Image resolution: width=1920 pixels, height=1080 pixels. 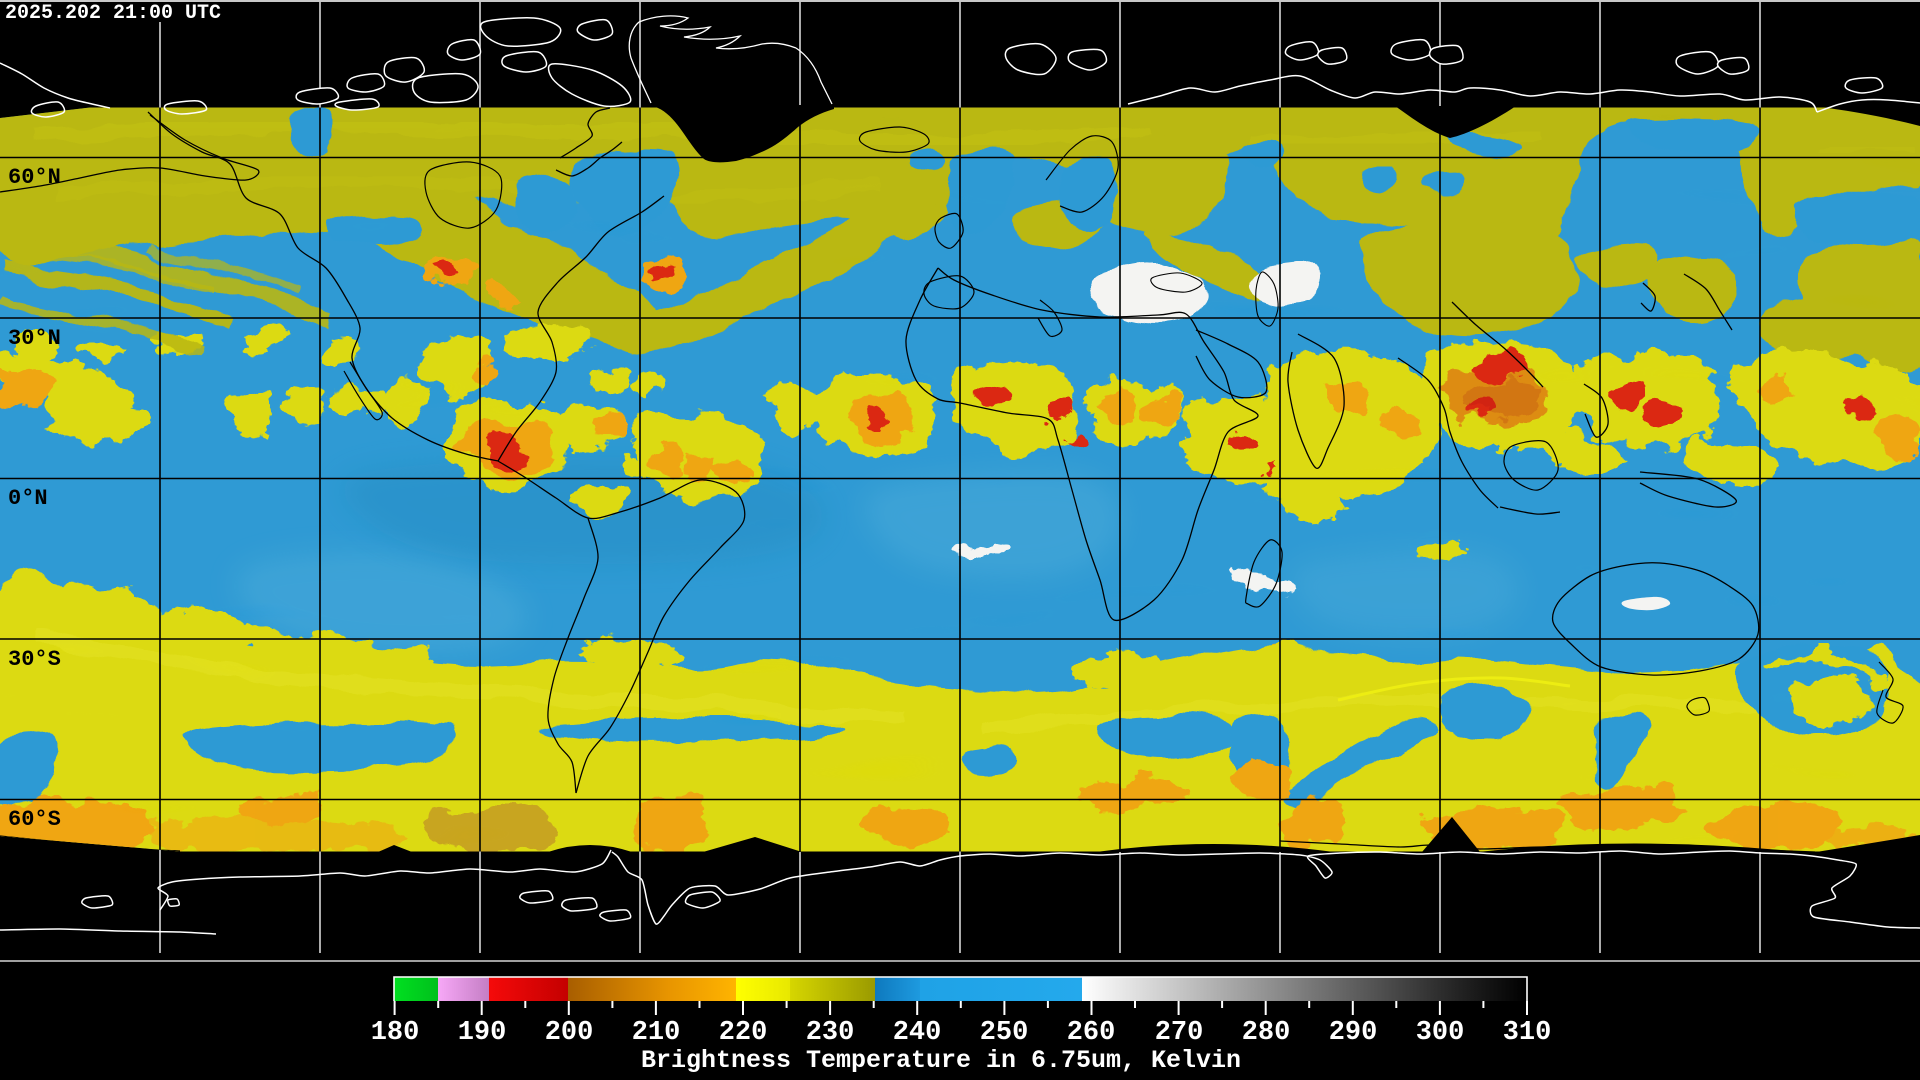 What do you see at coordinates (1527, 1033) in the screenshot?
I see `svg-text: 310` at bounding box center [1527, 1033].